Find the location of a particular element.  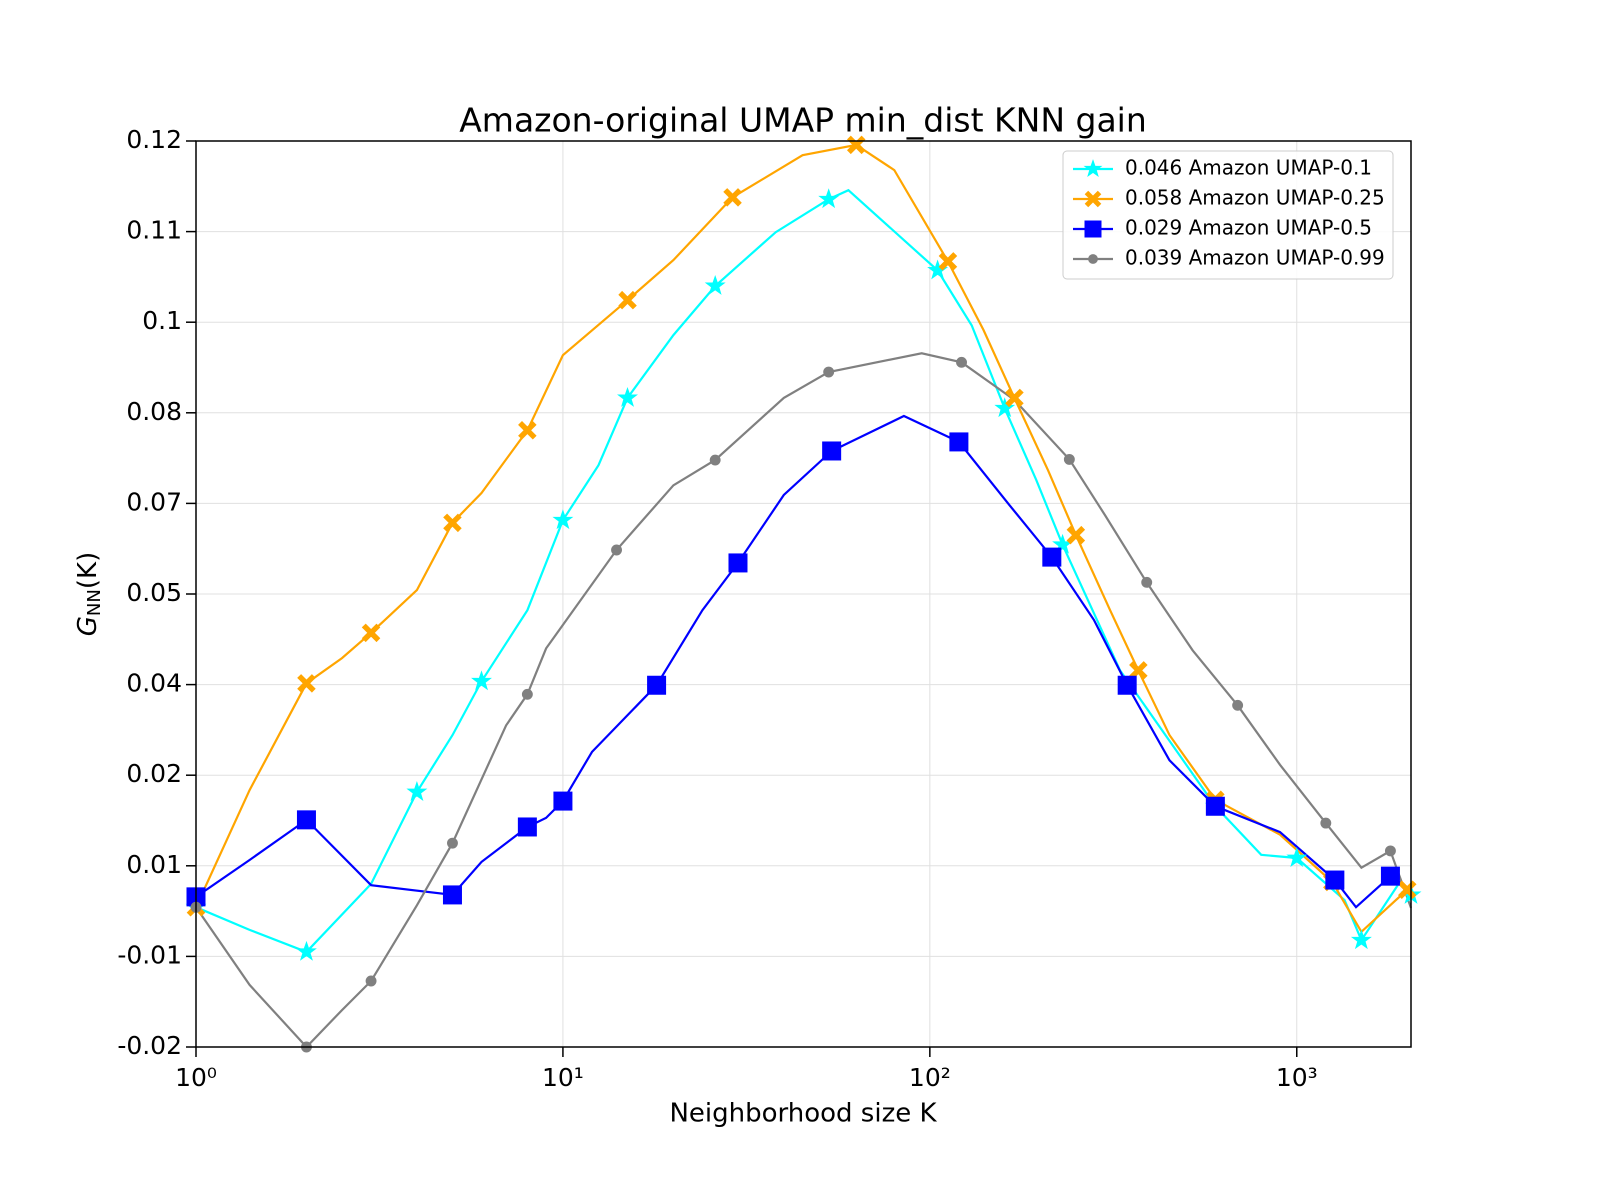

x-tick-label: 10⁰ is located at coordinates (196, 1077).